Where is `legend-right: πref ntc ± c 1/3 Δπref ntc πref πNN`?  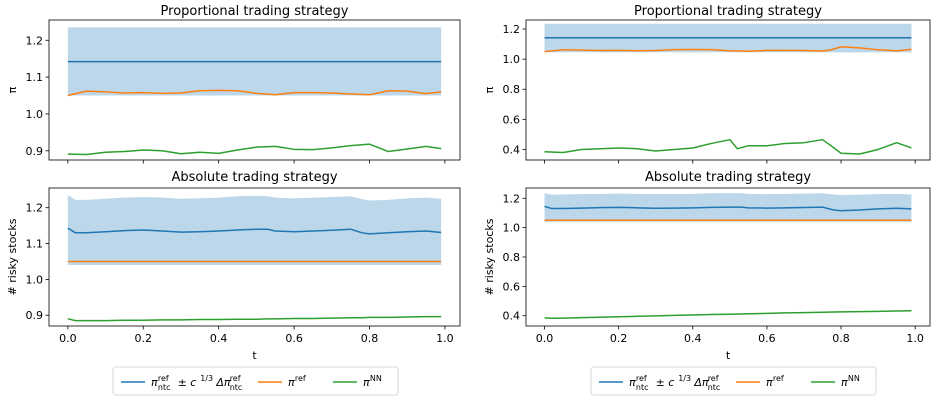
legend-right: πref ntc ± c 1/3 Δπref ntc πref πNN is located at coordinates (733, 381).